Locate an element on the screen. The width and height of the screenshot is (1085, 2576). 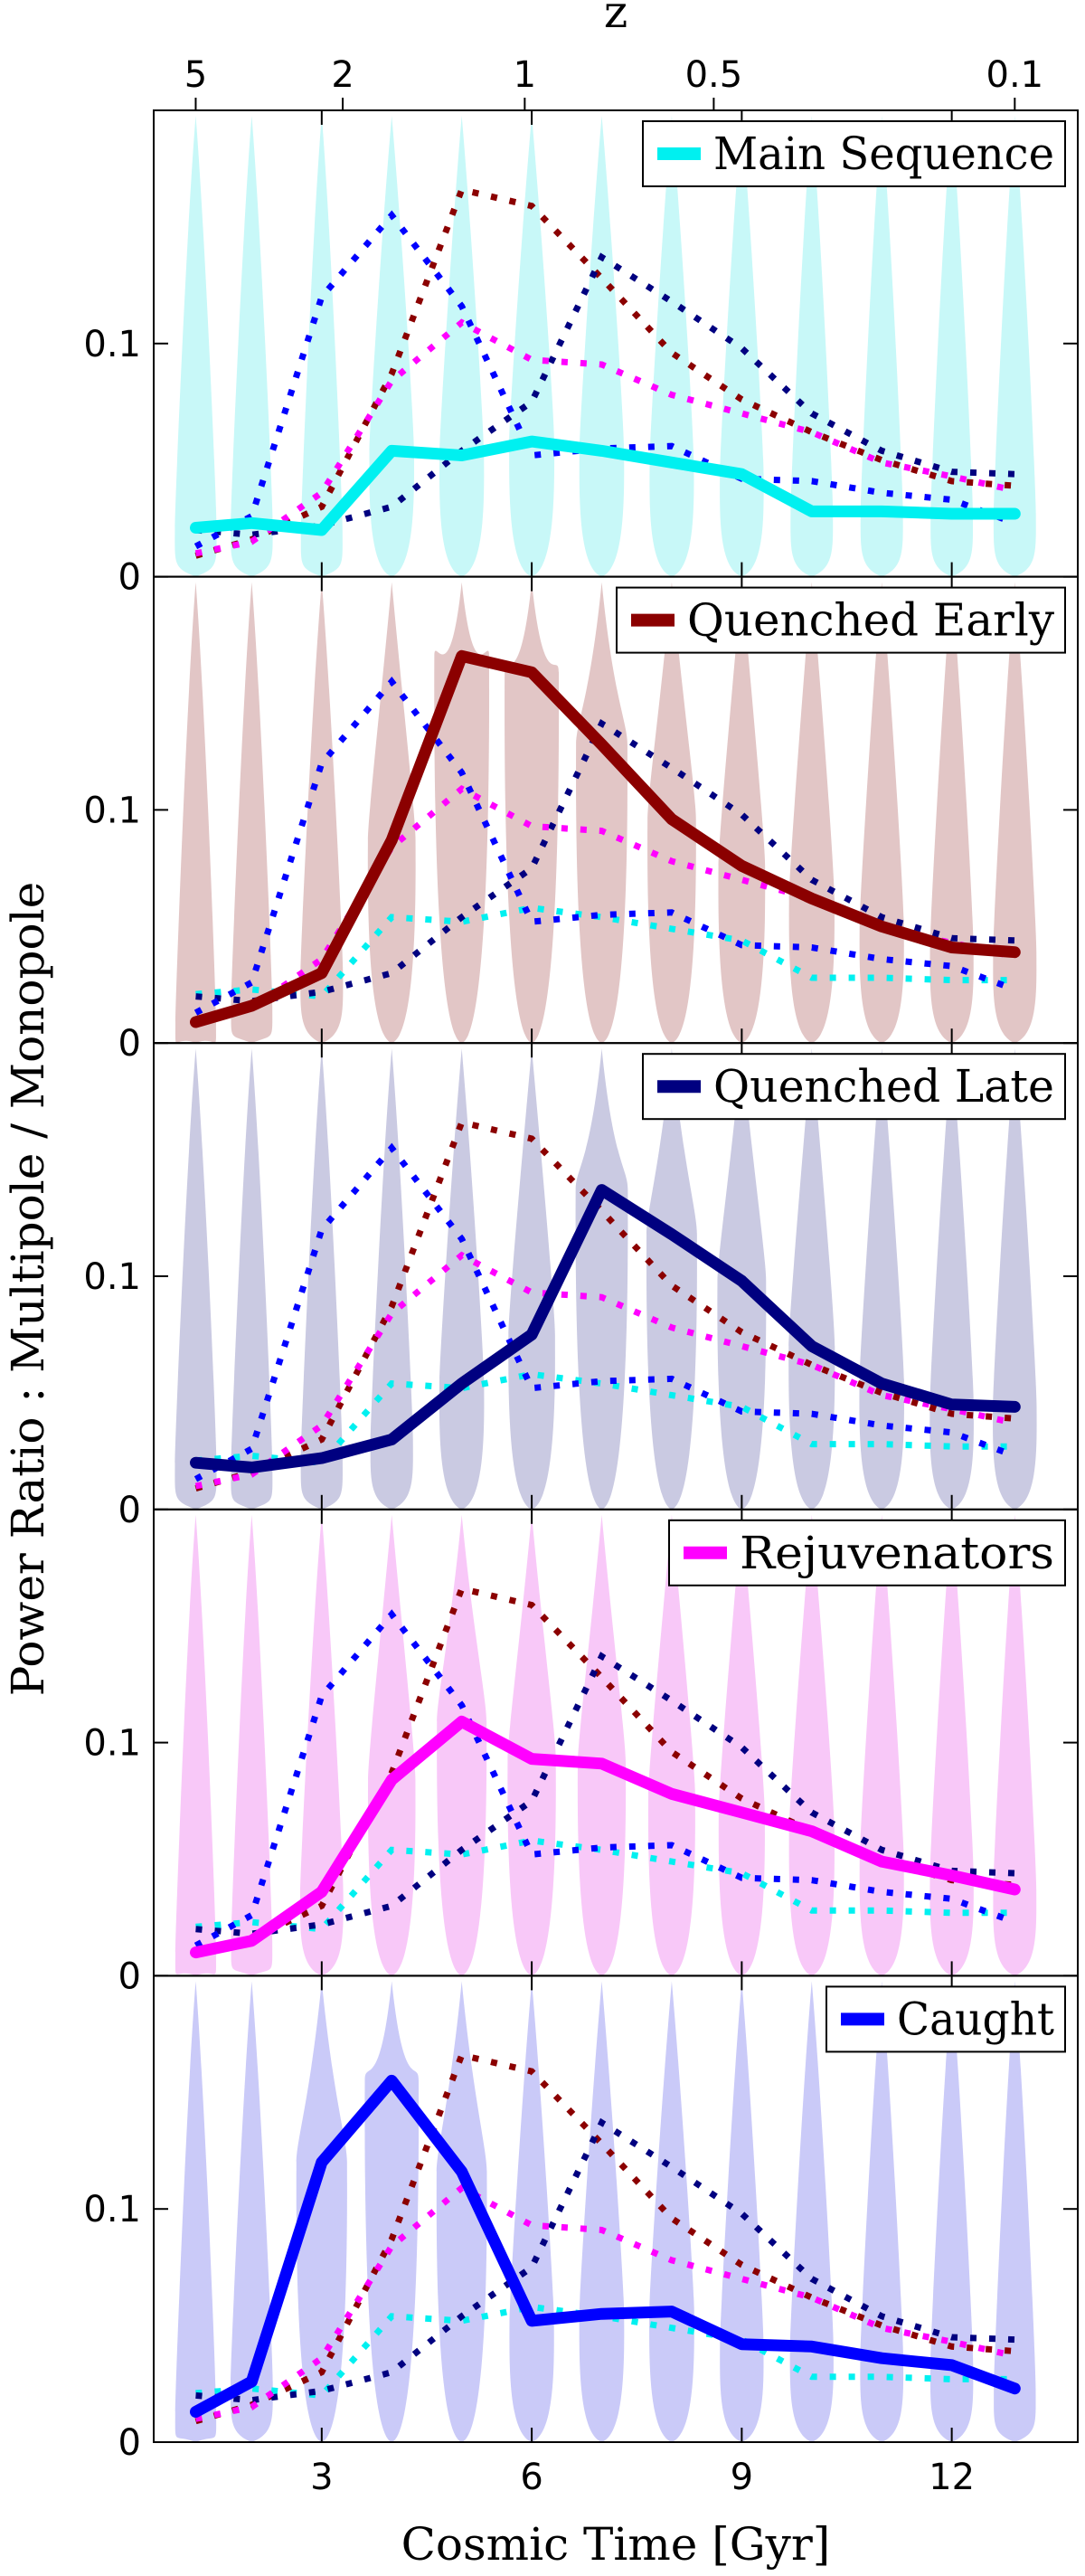
x-tick-label: 3 is located at coordinates (321, 2477).